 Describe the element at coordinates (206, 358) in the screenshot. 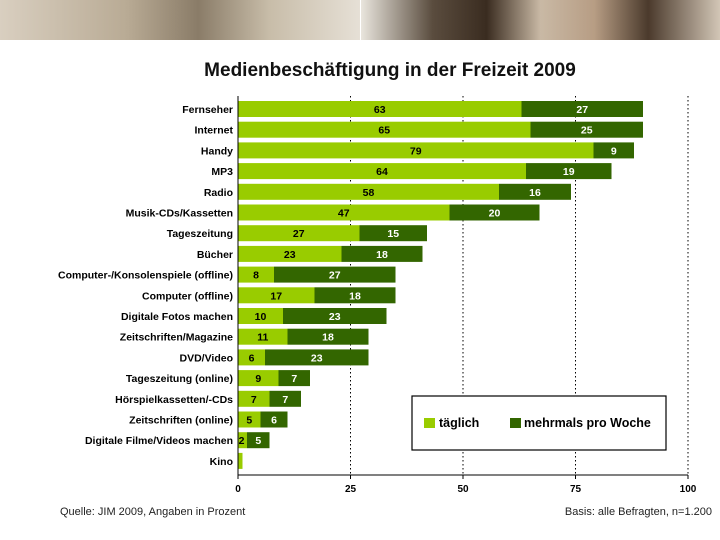

I see `category-label-12: DVD/Video` at that location.